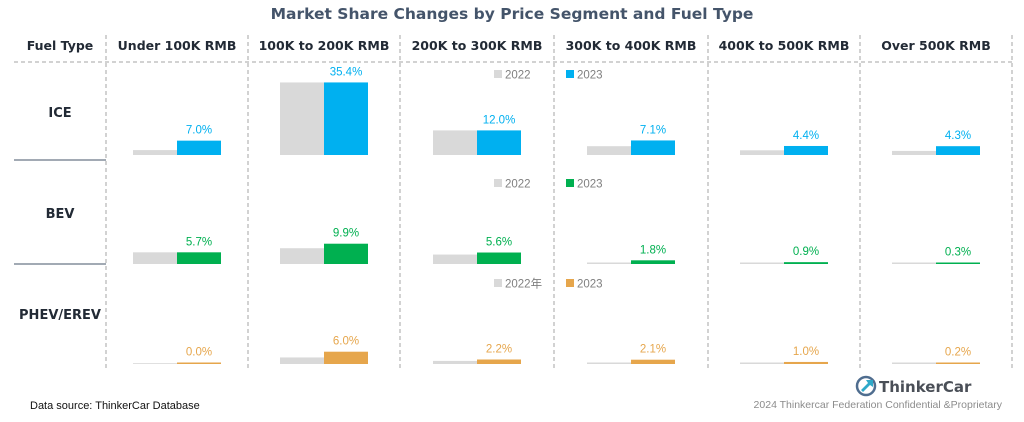  What do you see at coordinates (346, 342) in the screenshot?
I see `data-label-2023: 6.0%` at bounding box center [346, 342].